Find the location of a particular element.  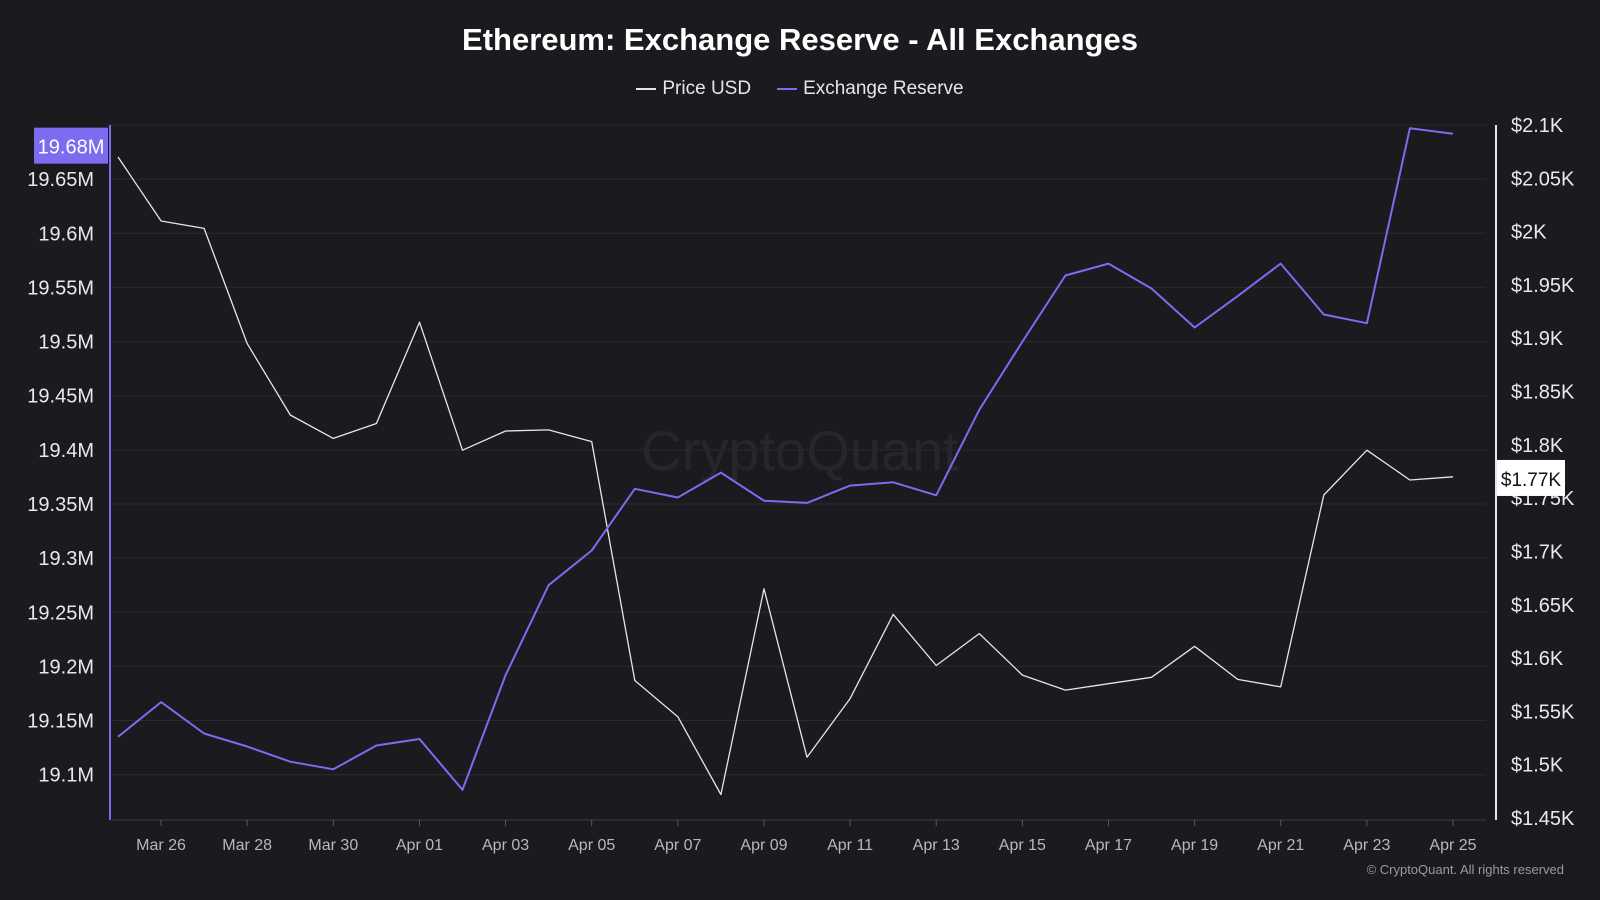

legend-label-price: Price USD is located at coordinates (707, 88).